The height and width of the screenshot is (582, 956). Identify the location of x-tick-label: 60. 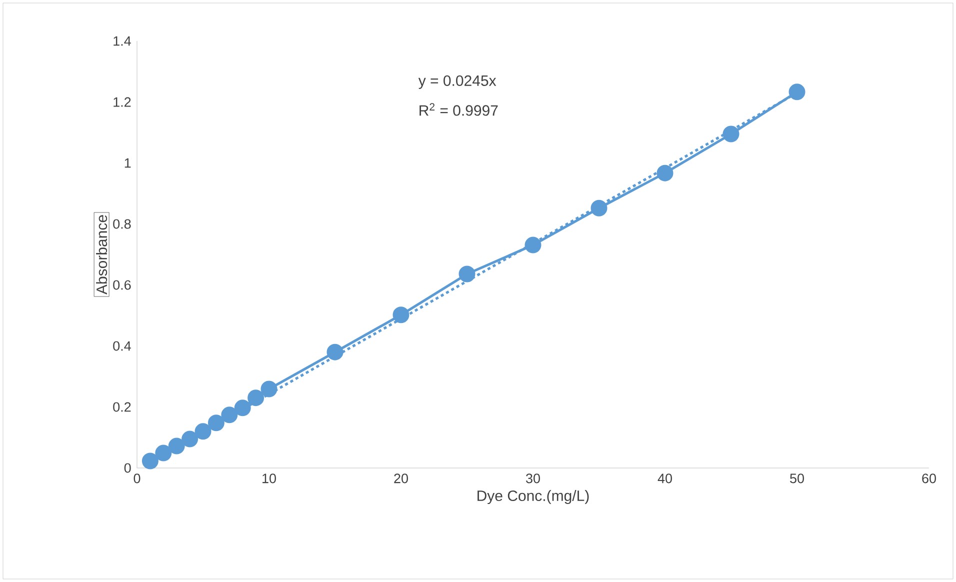
(929, 479).